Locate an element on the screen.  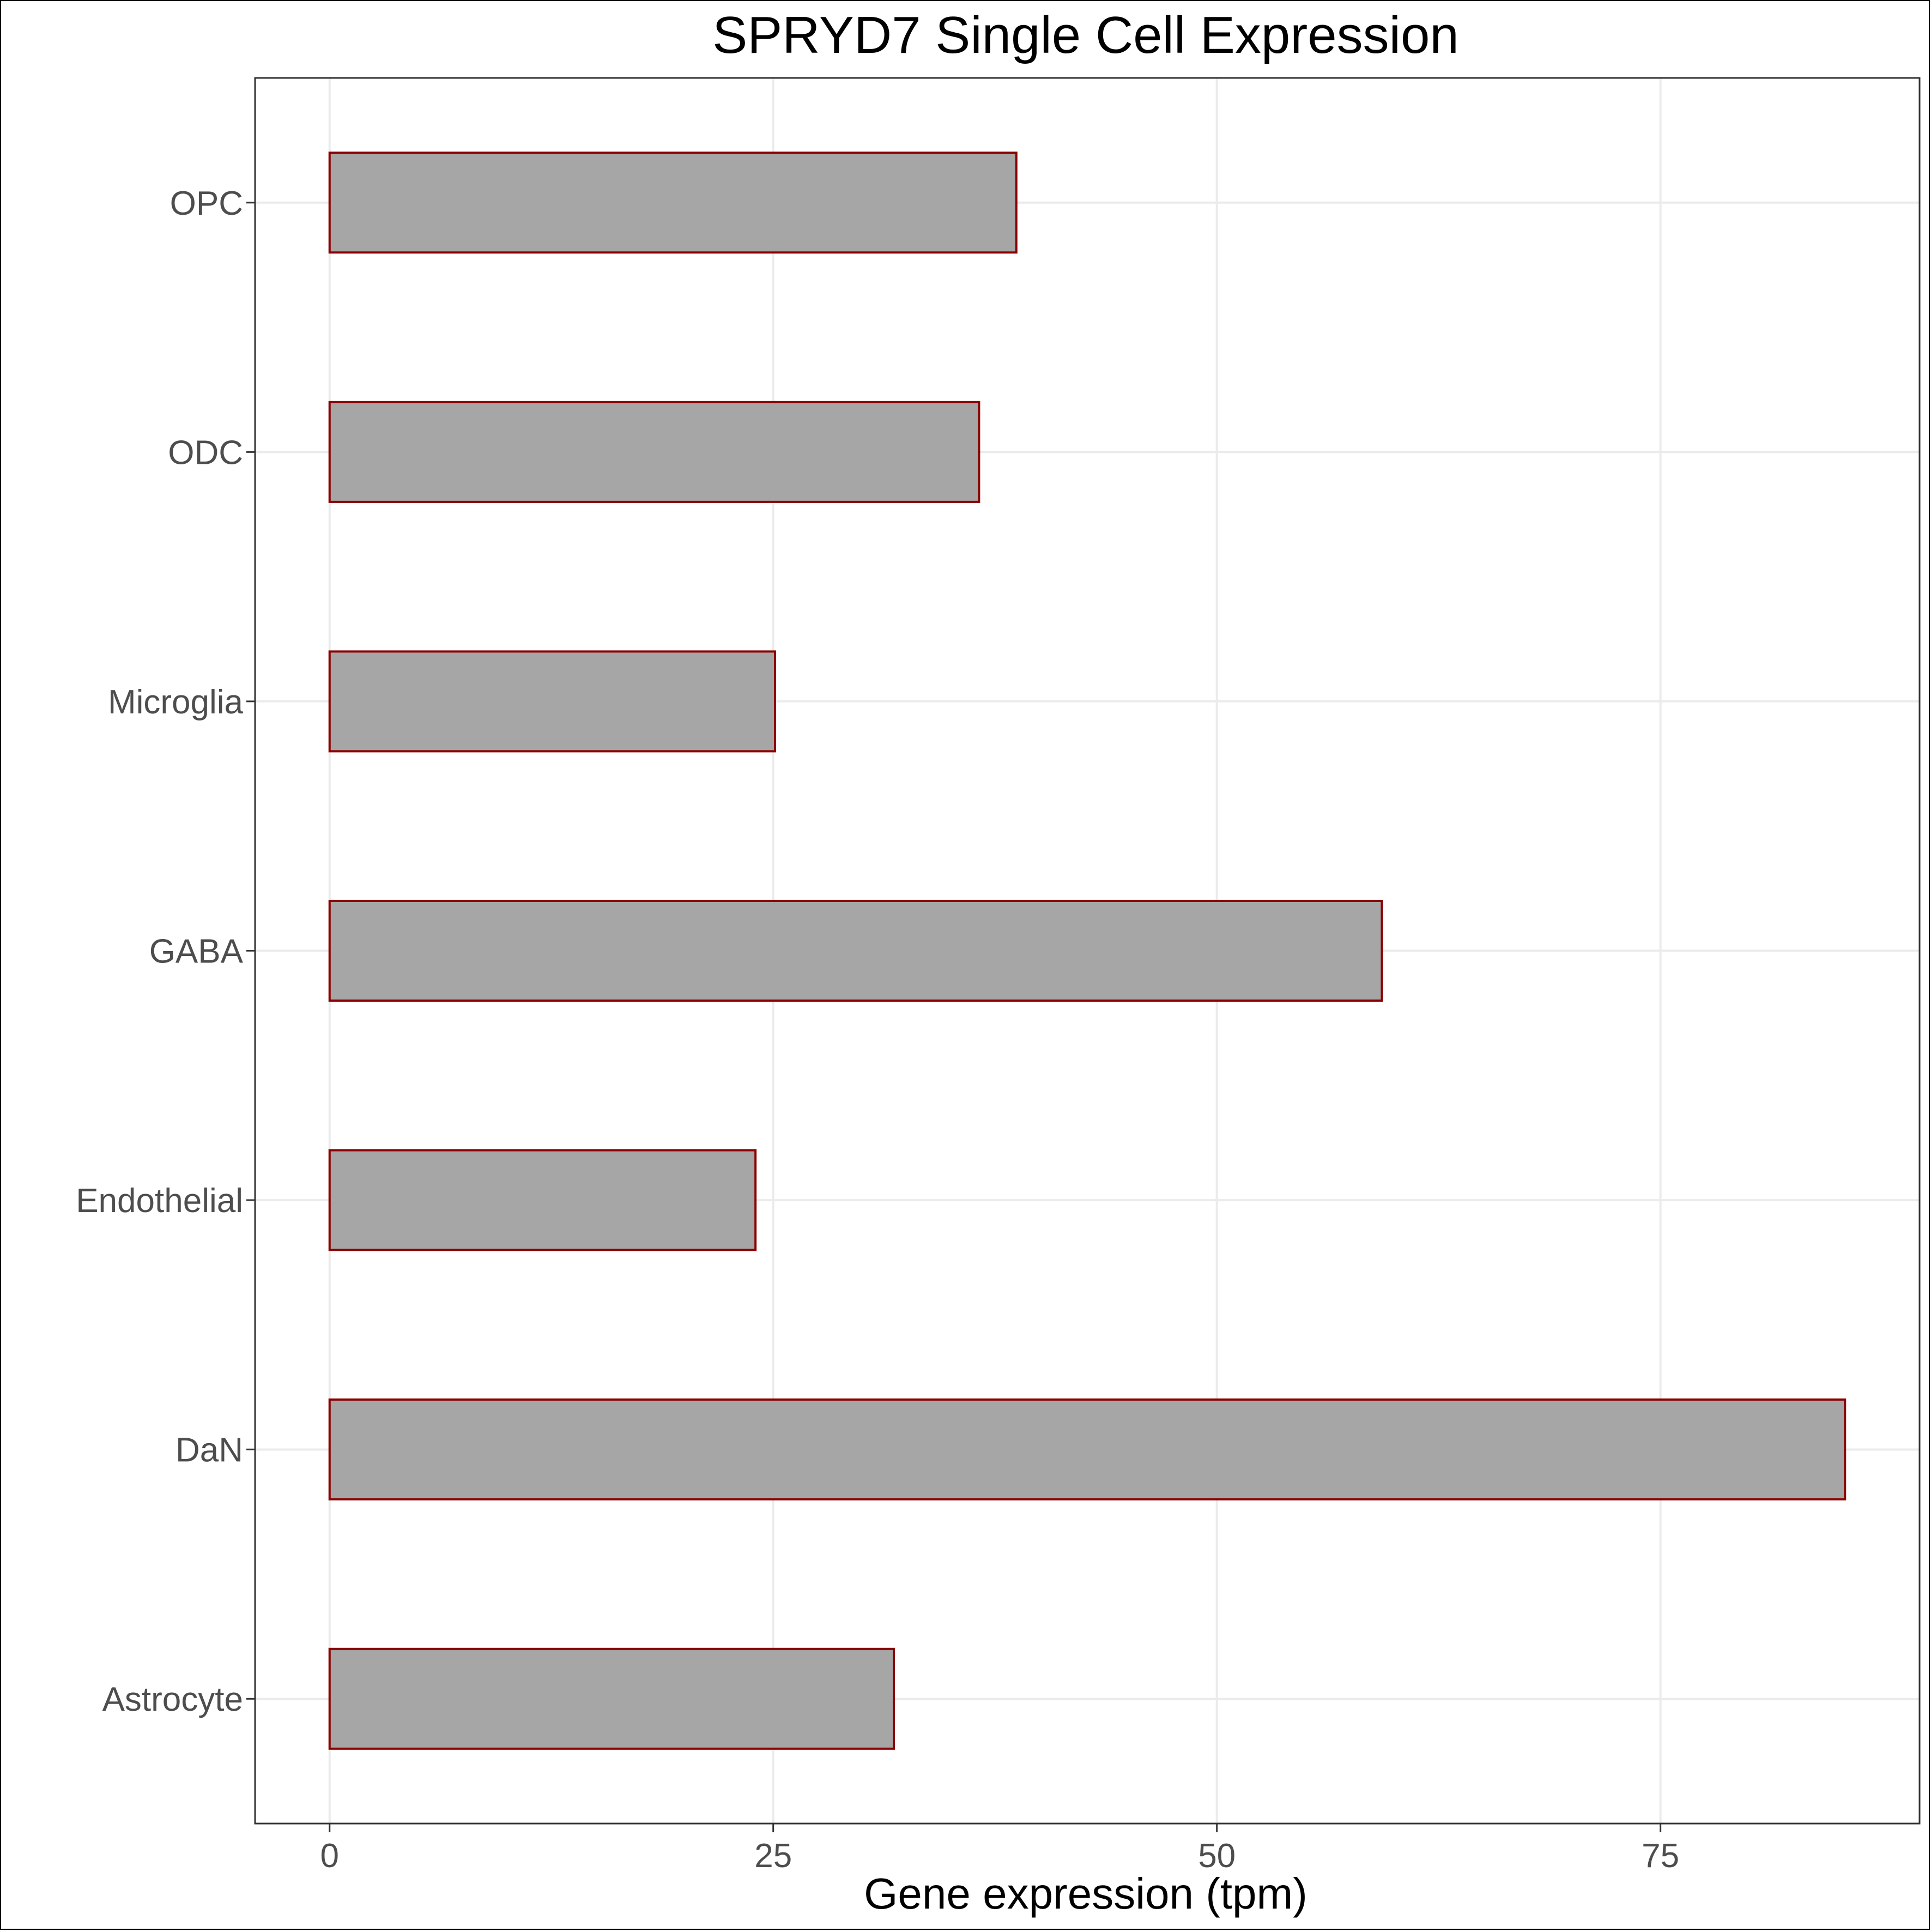
x-axis-ticks: 0 25 50 75 is located at coordinates (999, 1849).